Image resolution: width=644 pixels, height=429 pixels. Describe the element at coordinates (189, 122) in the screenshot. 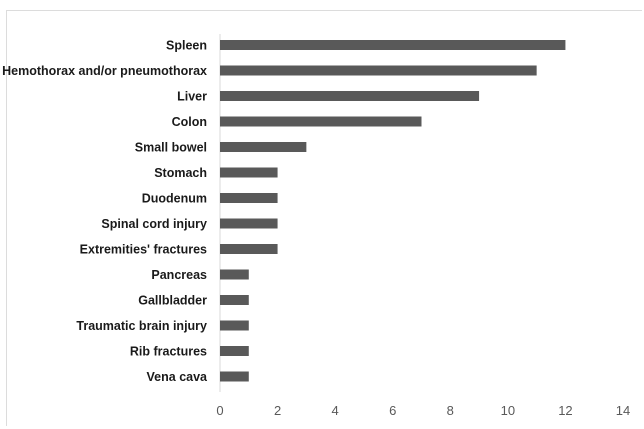

I see `category-label-3: Colon` at that location.